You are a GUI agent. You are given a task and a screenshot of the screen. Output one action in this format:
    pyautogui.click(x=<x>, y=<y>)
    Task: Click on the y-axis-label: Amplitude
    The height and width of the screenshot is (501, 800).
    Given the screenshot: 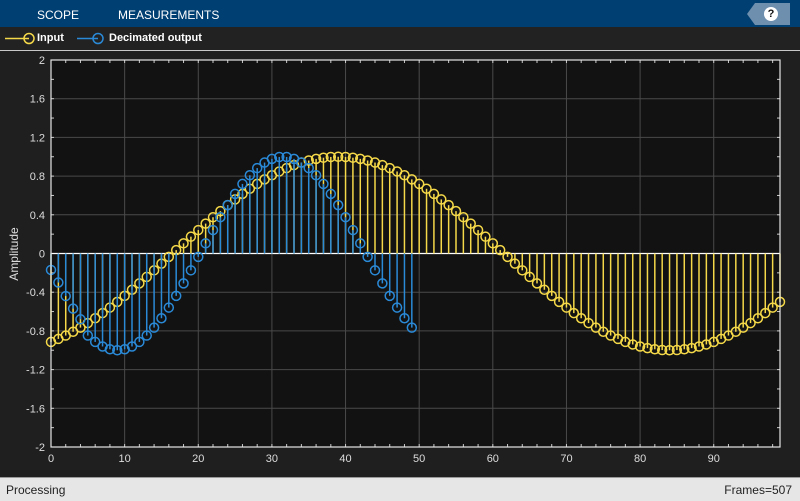 What is the action you would take?
    pyautogui.click(x=14, y=254)
    